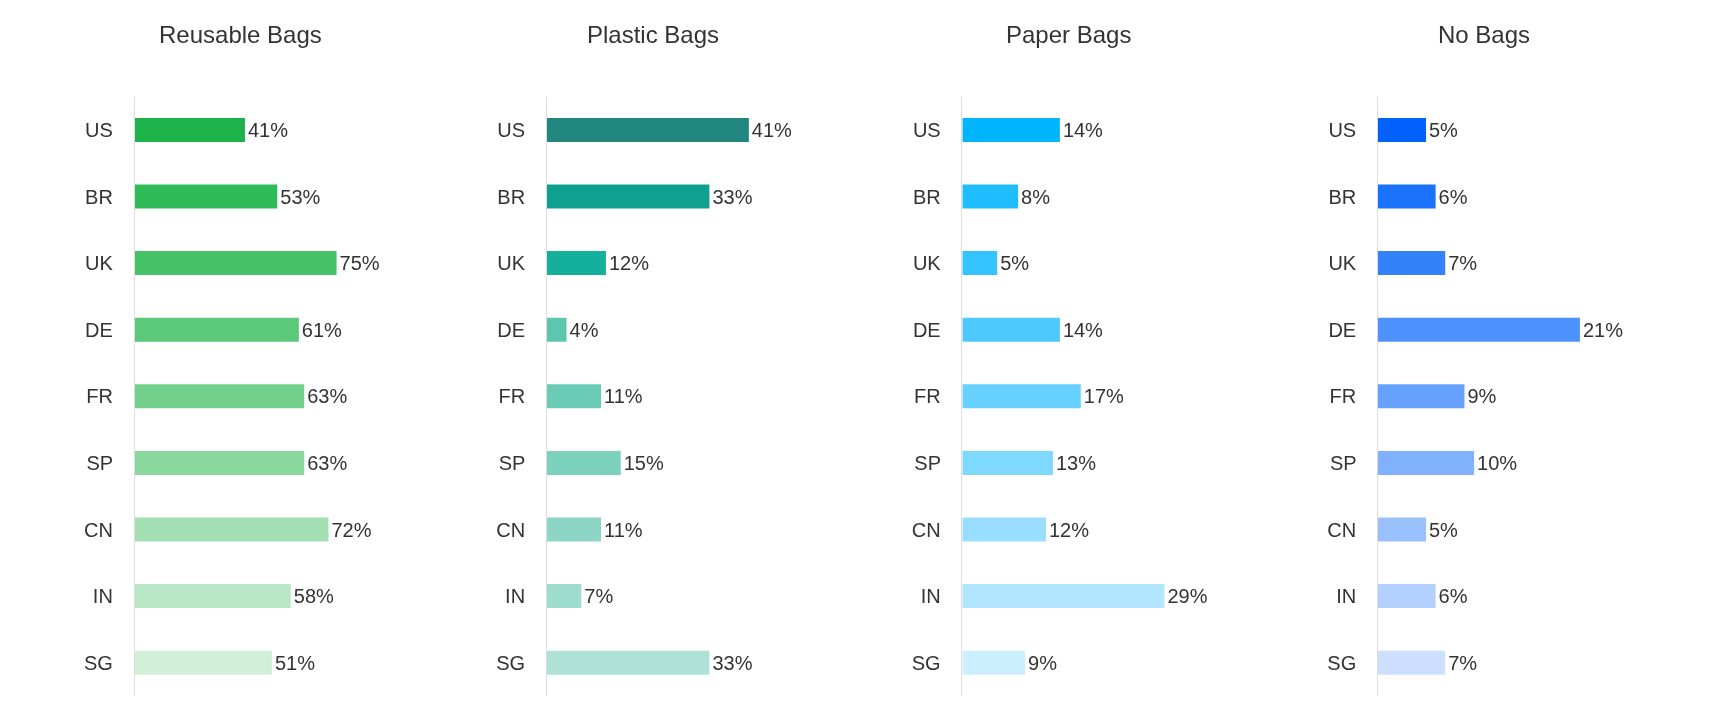  I want to click on data-label: 13%, so click(1076, 462).